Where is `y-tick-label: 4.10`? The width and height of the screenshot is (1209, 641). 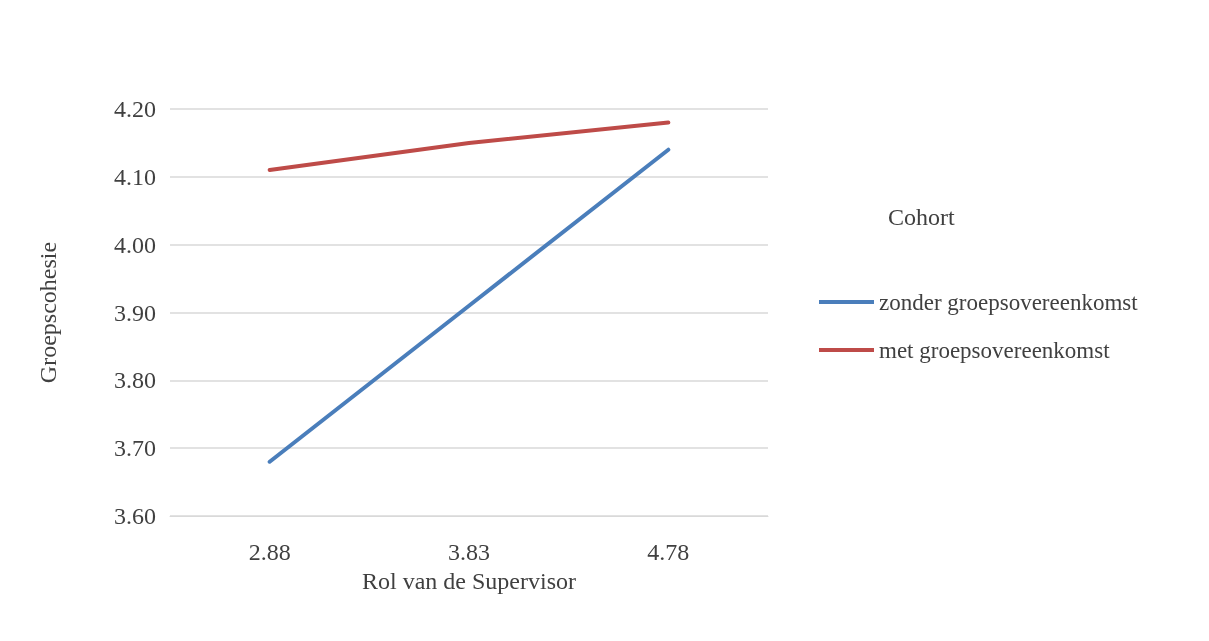 y-tick-label: 4.10 is located at coordinates (135, 176).